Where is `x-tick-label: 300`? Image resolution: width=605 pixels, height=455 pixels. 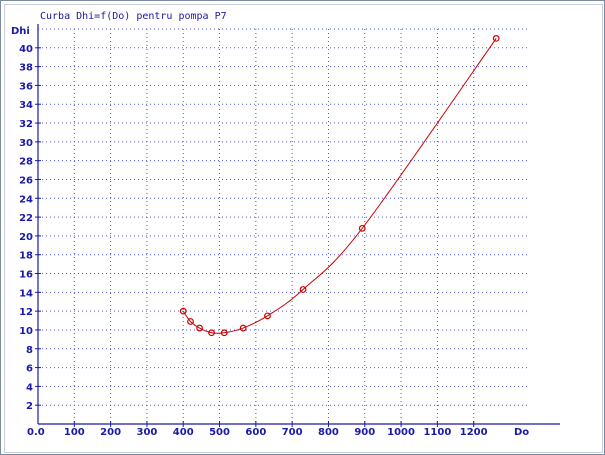 x-tick-label: 300 is located at coordinates (146, 432).